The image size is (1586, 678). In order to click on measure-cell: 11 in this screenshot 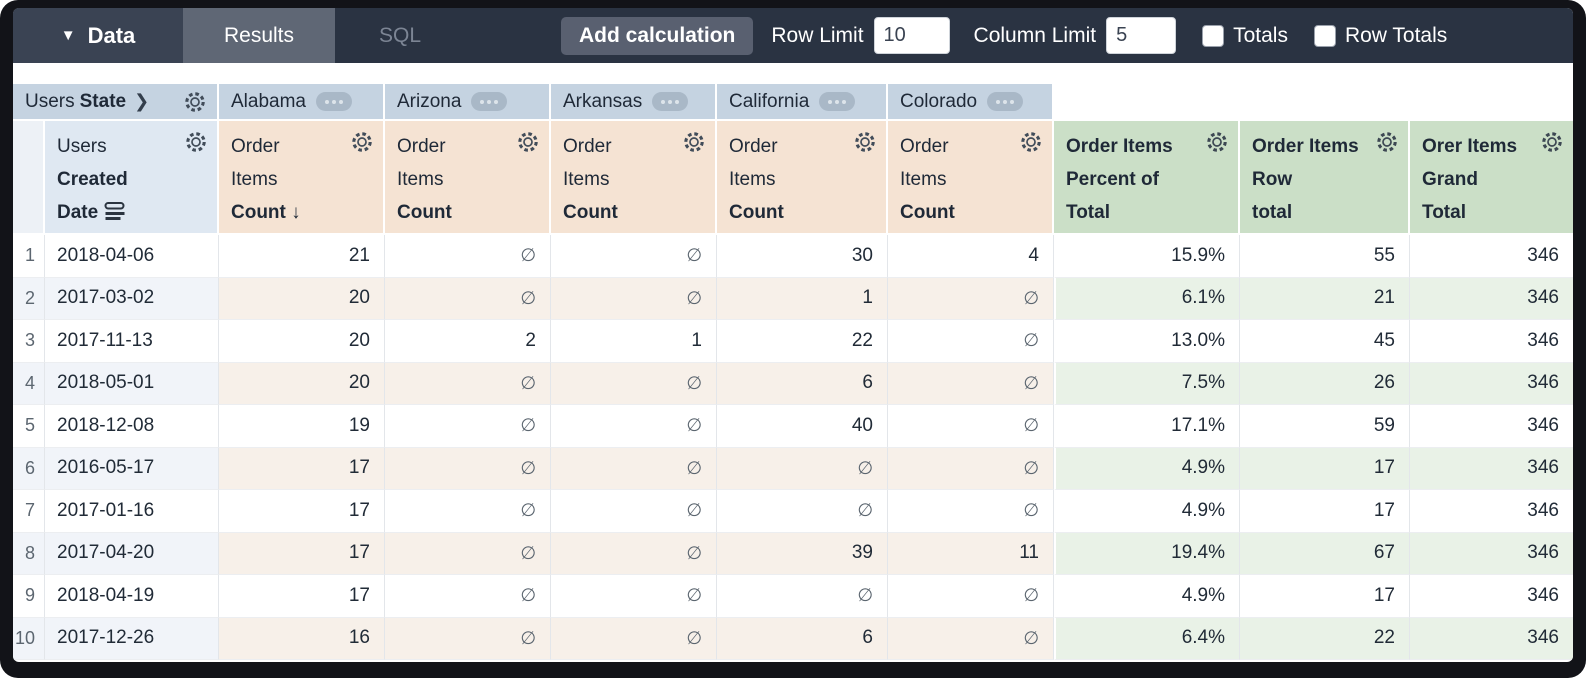, I will do `click(971, 553)`.